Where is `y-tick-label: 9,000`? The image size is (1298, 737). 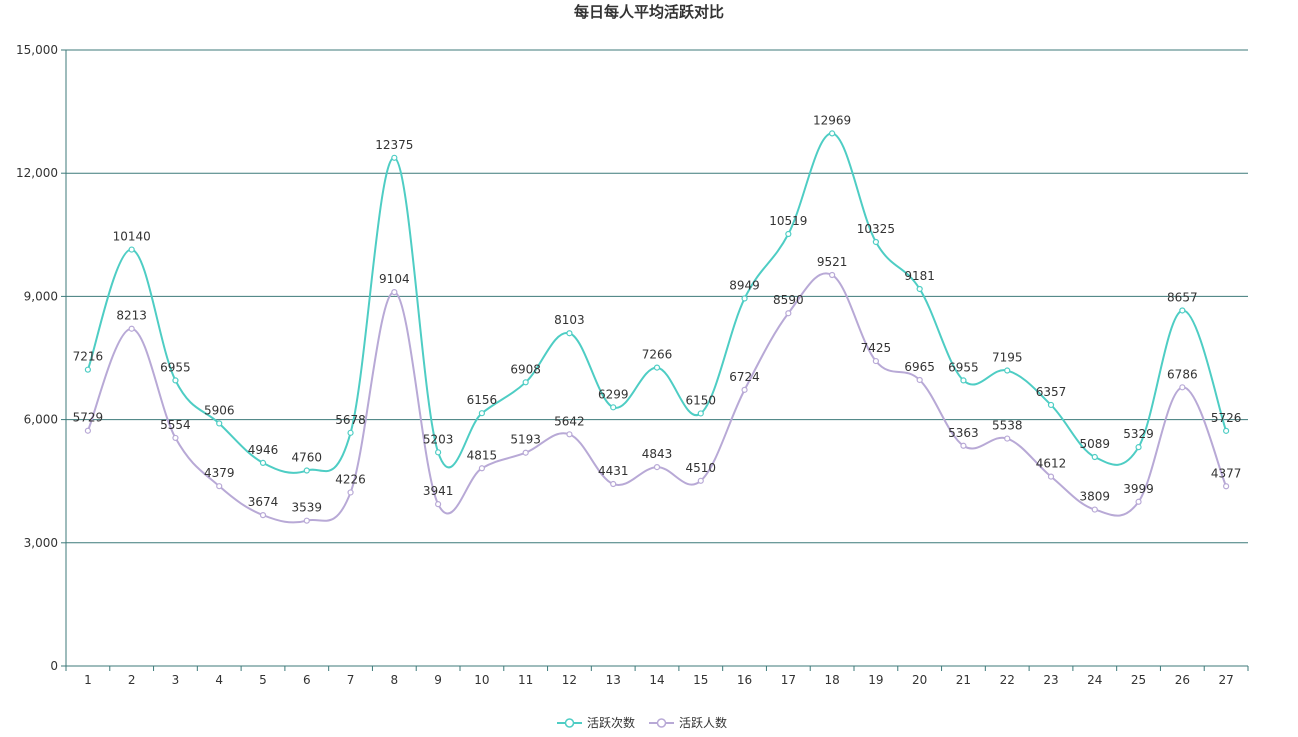 y-tick-label: 9,000 is located at coordinates (41, 296).